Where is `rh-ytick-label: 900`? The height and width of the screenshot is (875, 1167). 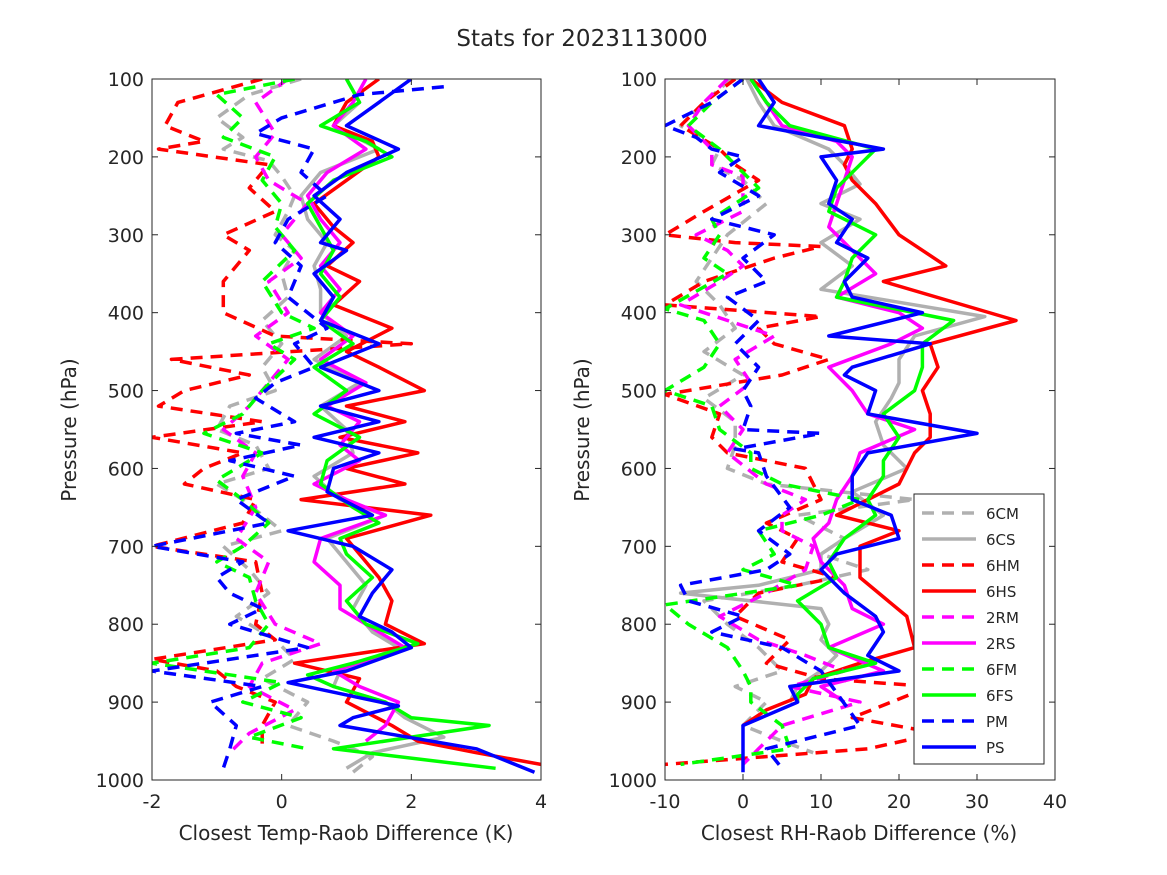 rh-ytick-label: 900 is located at coordinates (639, 703).